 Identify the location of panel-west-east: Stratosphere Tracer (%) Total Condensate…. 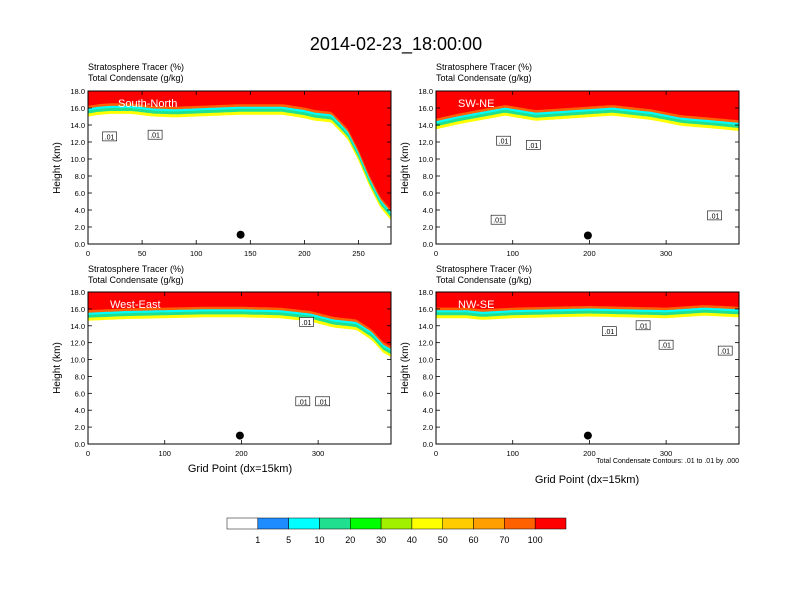
(222, 369).